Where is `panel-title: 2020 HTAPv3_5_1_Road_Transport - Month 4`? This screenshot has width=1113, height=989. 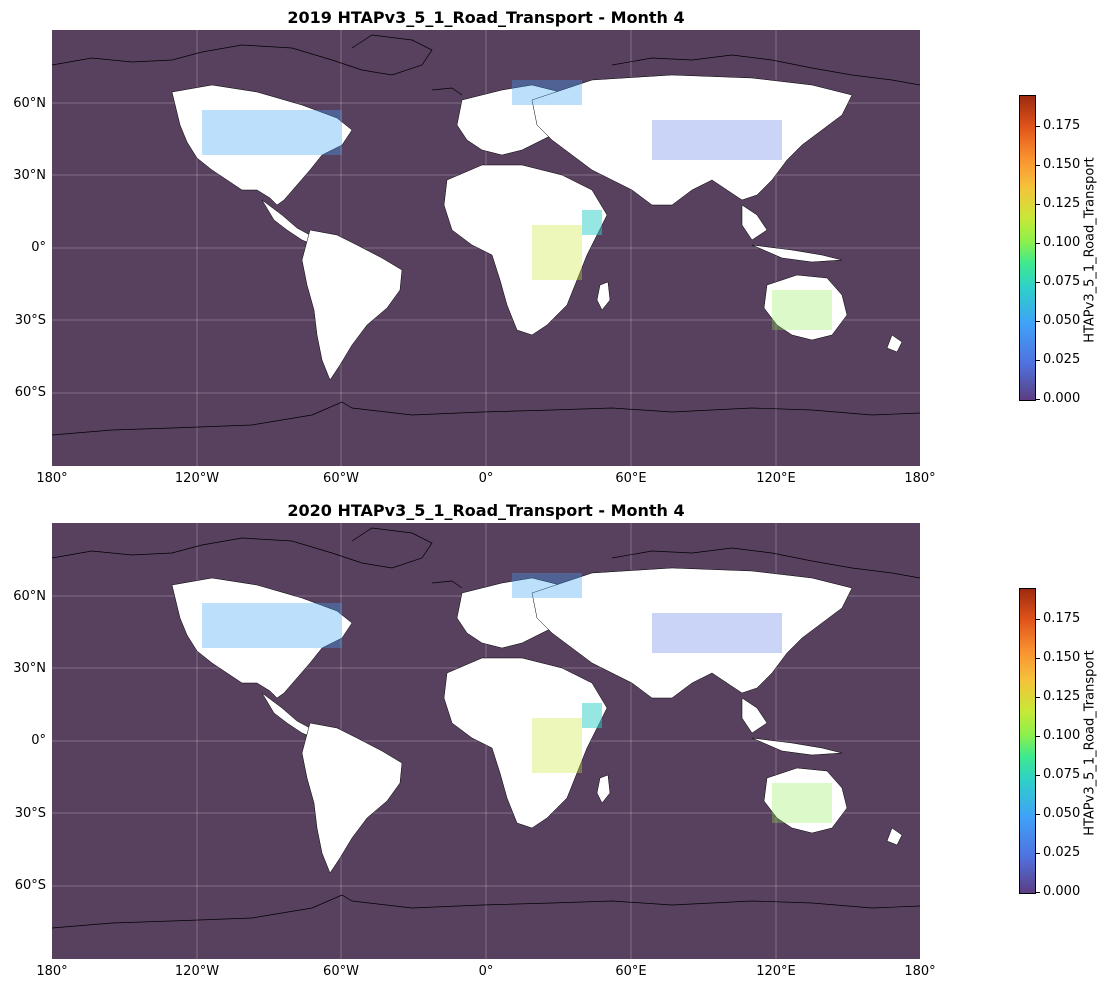
panel-title: 2020 HTAPv3_5_1_Road_Transport - Month 4 is located at coordinates (486, 510).